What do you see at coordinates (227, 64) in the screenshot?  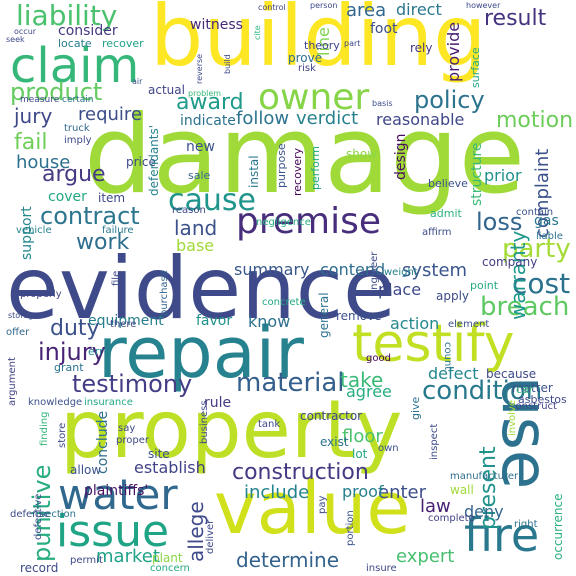 I see `word-build: build` at bounding box center [227, 64].